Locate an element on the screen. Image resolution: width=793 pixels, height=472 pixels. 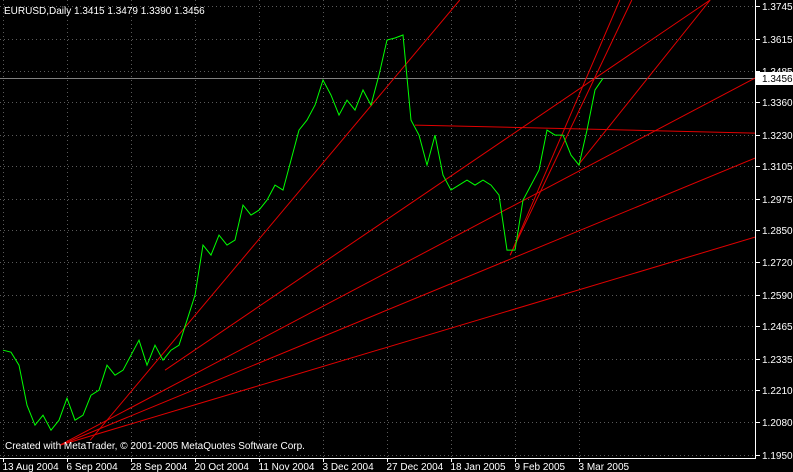
y-tick-label: 1.2080 is located at coordinates (777, 423).